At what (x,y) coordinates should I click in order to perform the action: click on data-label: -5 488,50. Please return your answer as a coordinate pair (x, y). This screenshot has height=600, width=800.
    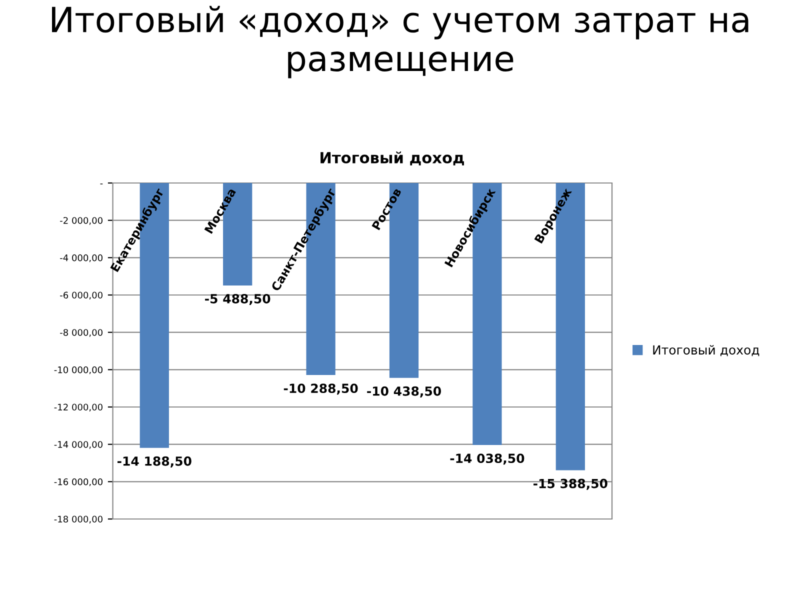
    Looking at the image, I should click on (237, 300).